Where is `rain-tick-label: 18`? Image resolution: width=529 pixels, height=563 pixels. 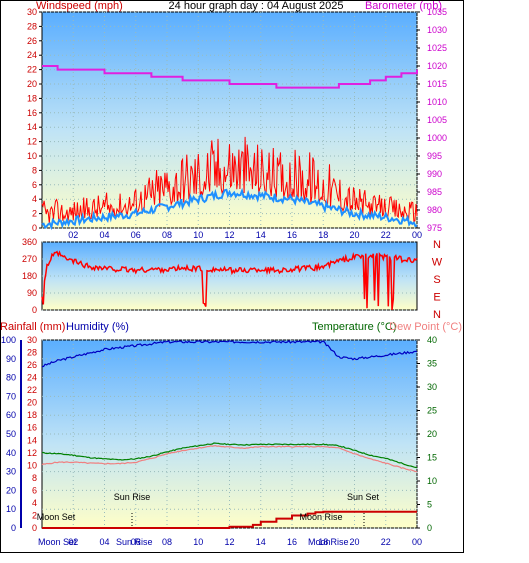
rain-tick-label: 18 is located at coordinates (32, 415).